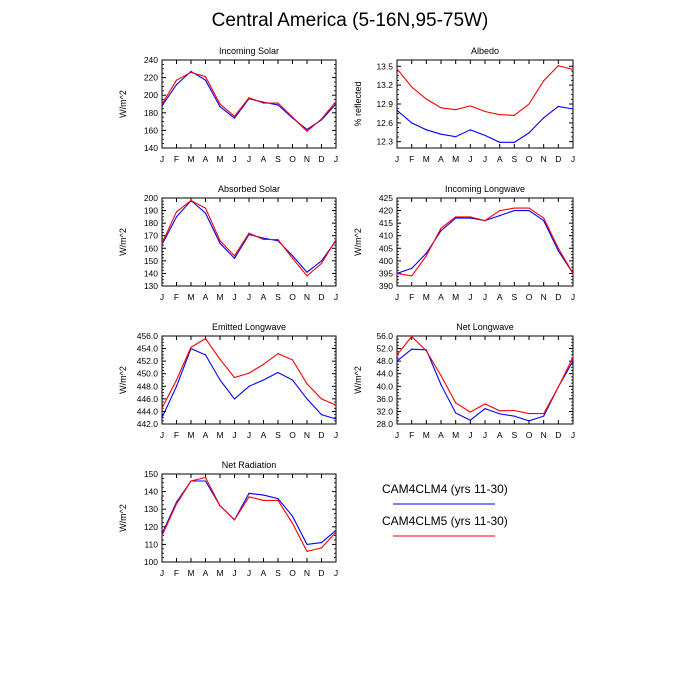  Describe the element at coordinates (151, 198) in the screenshot. I see `y-tick-label: 200` at that location.